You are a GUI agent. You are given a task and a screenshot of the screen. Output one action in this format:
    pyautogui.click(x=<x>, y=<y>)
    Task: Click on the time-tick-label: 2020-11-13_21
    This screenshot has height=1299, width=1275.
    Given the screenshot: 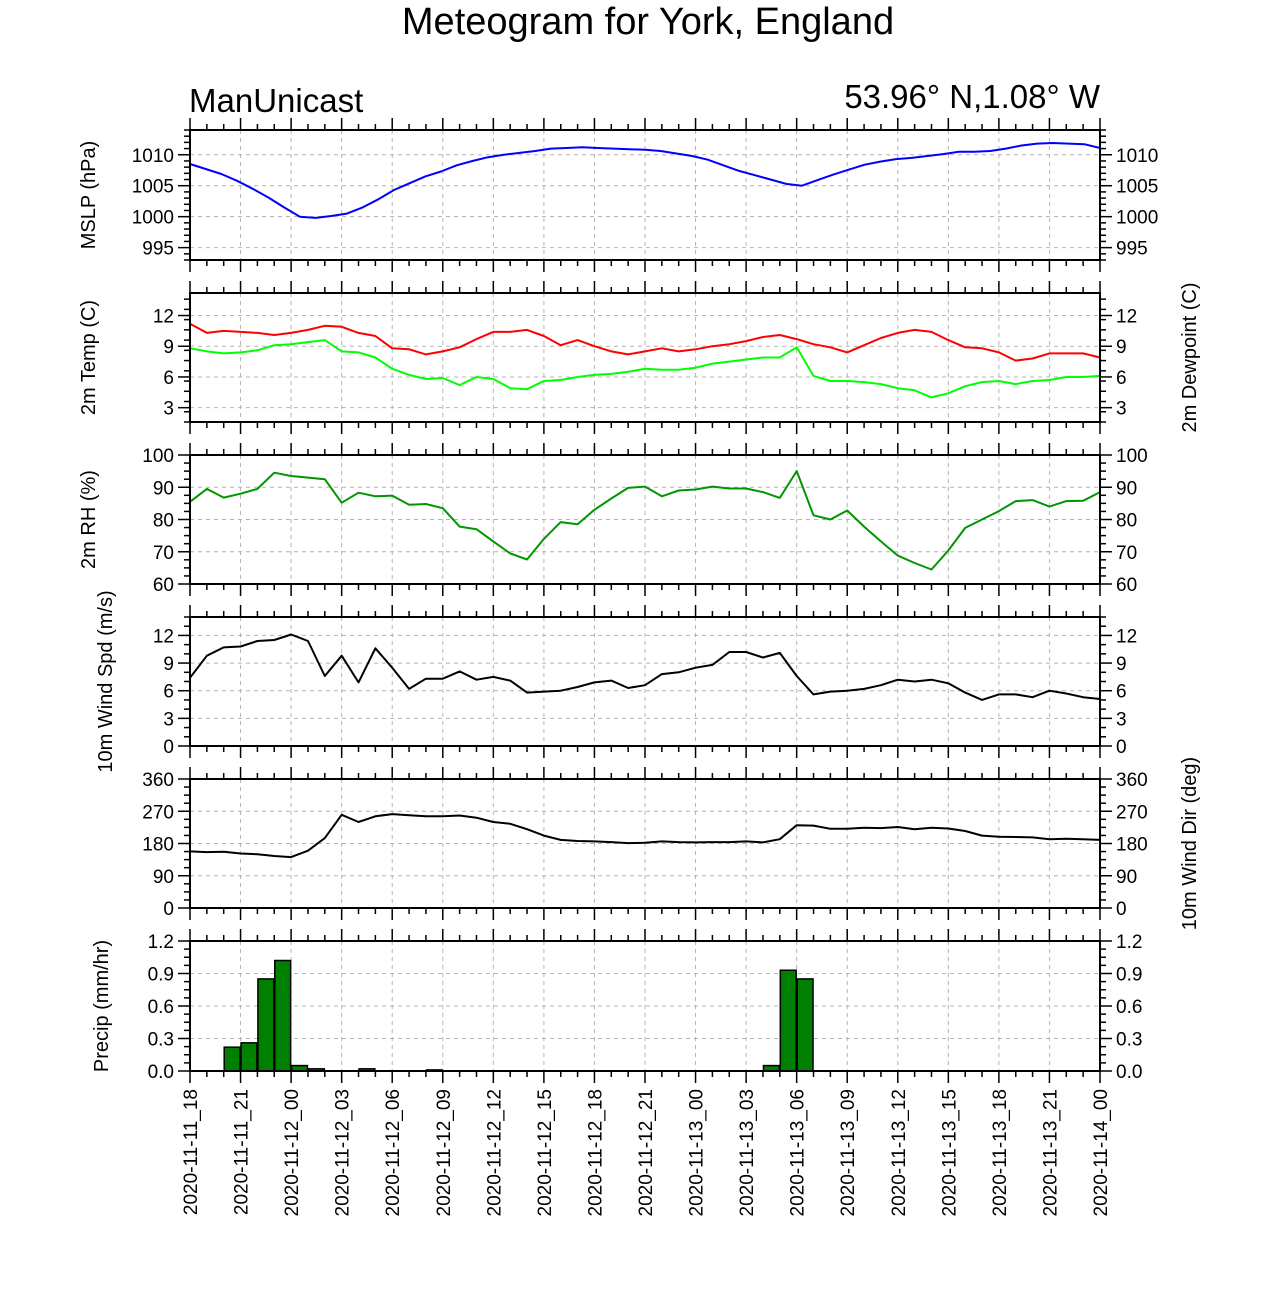 What is the action you would take?
    pyautogui.click(x=1050, y=1152)
    